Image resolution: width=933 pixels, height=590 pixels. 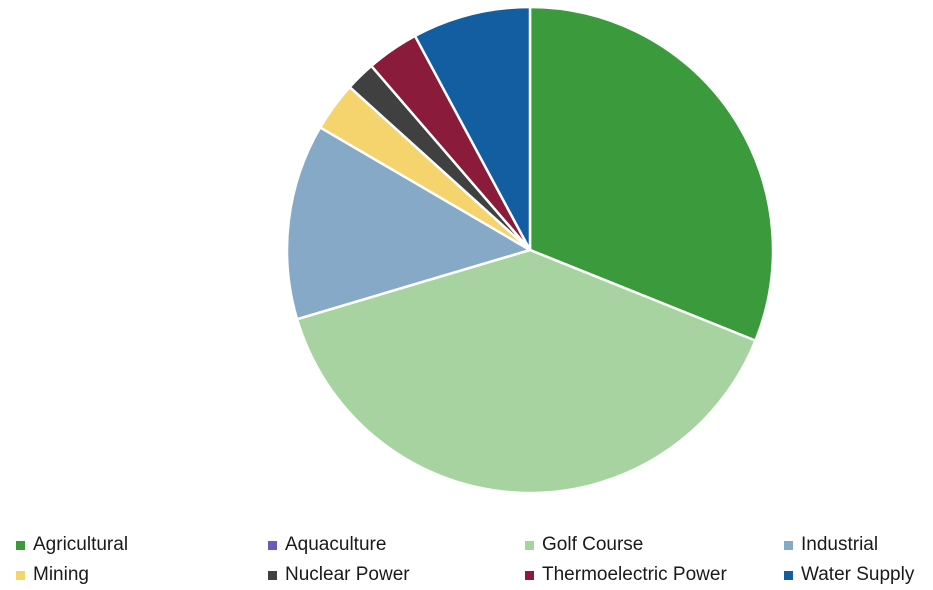 I want to click on legend-item-industrial: Industrial, so click(x=831, y=545).